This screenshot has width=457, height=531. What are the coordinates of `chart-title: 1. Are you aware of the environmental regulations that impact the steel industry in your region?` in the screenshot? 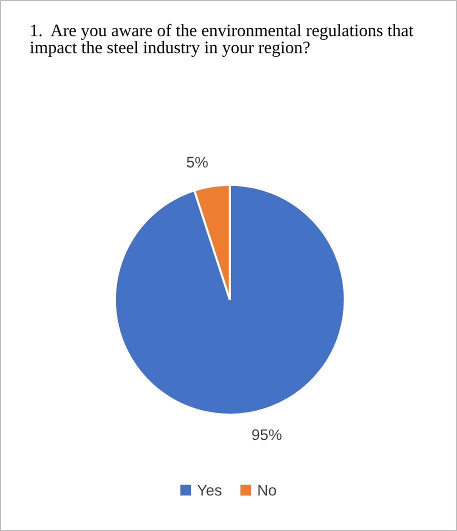 It's located at (222, 40).